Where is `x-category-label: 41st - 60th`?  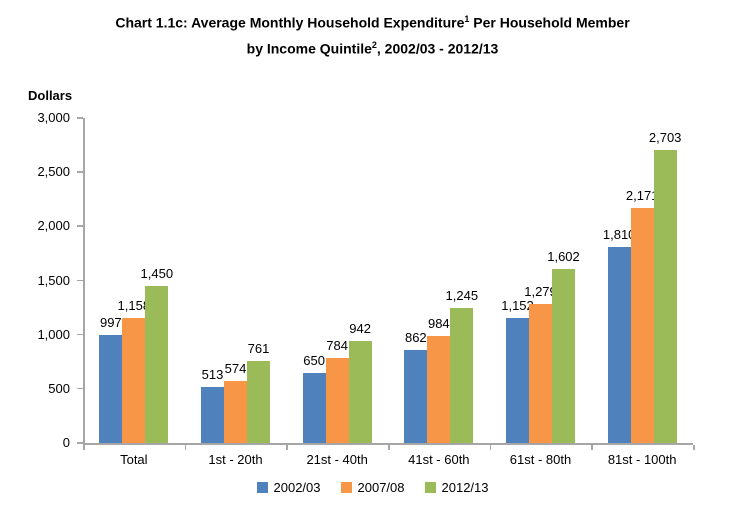
x-category-label: 41st - 60th is located at coordinates (439, 459).